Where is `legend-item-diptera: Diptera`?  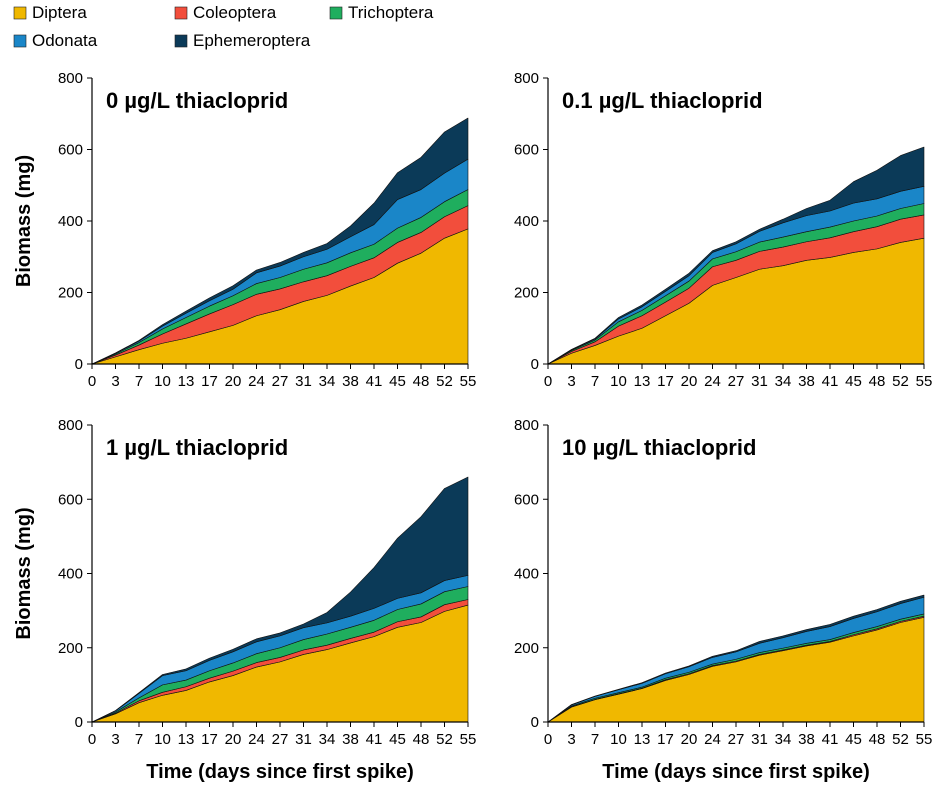
legend-item-diptera: Diptera is located at coordinates (50, 12).